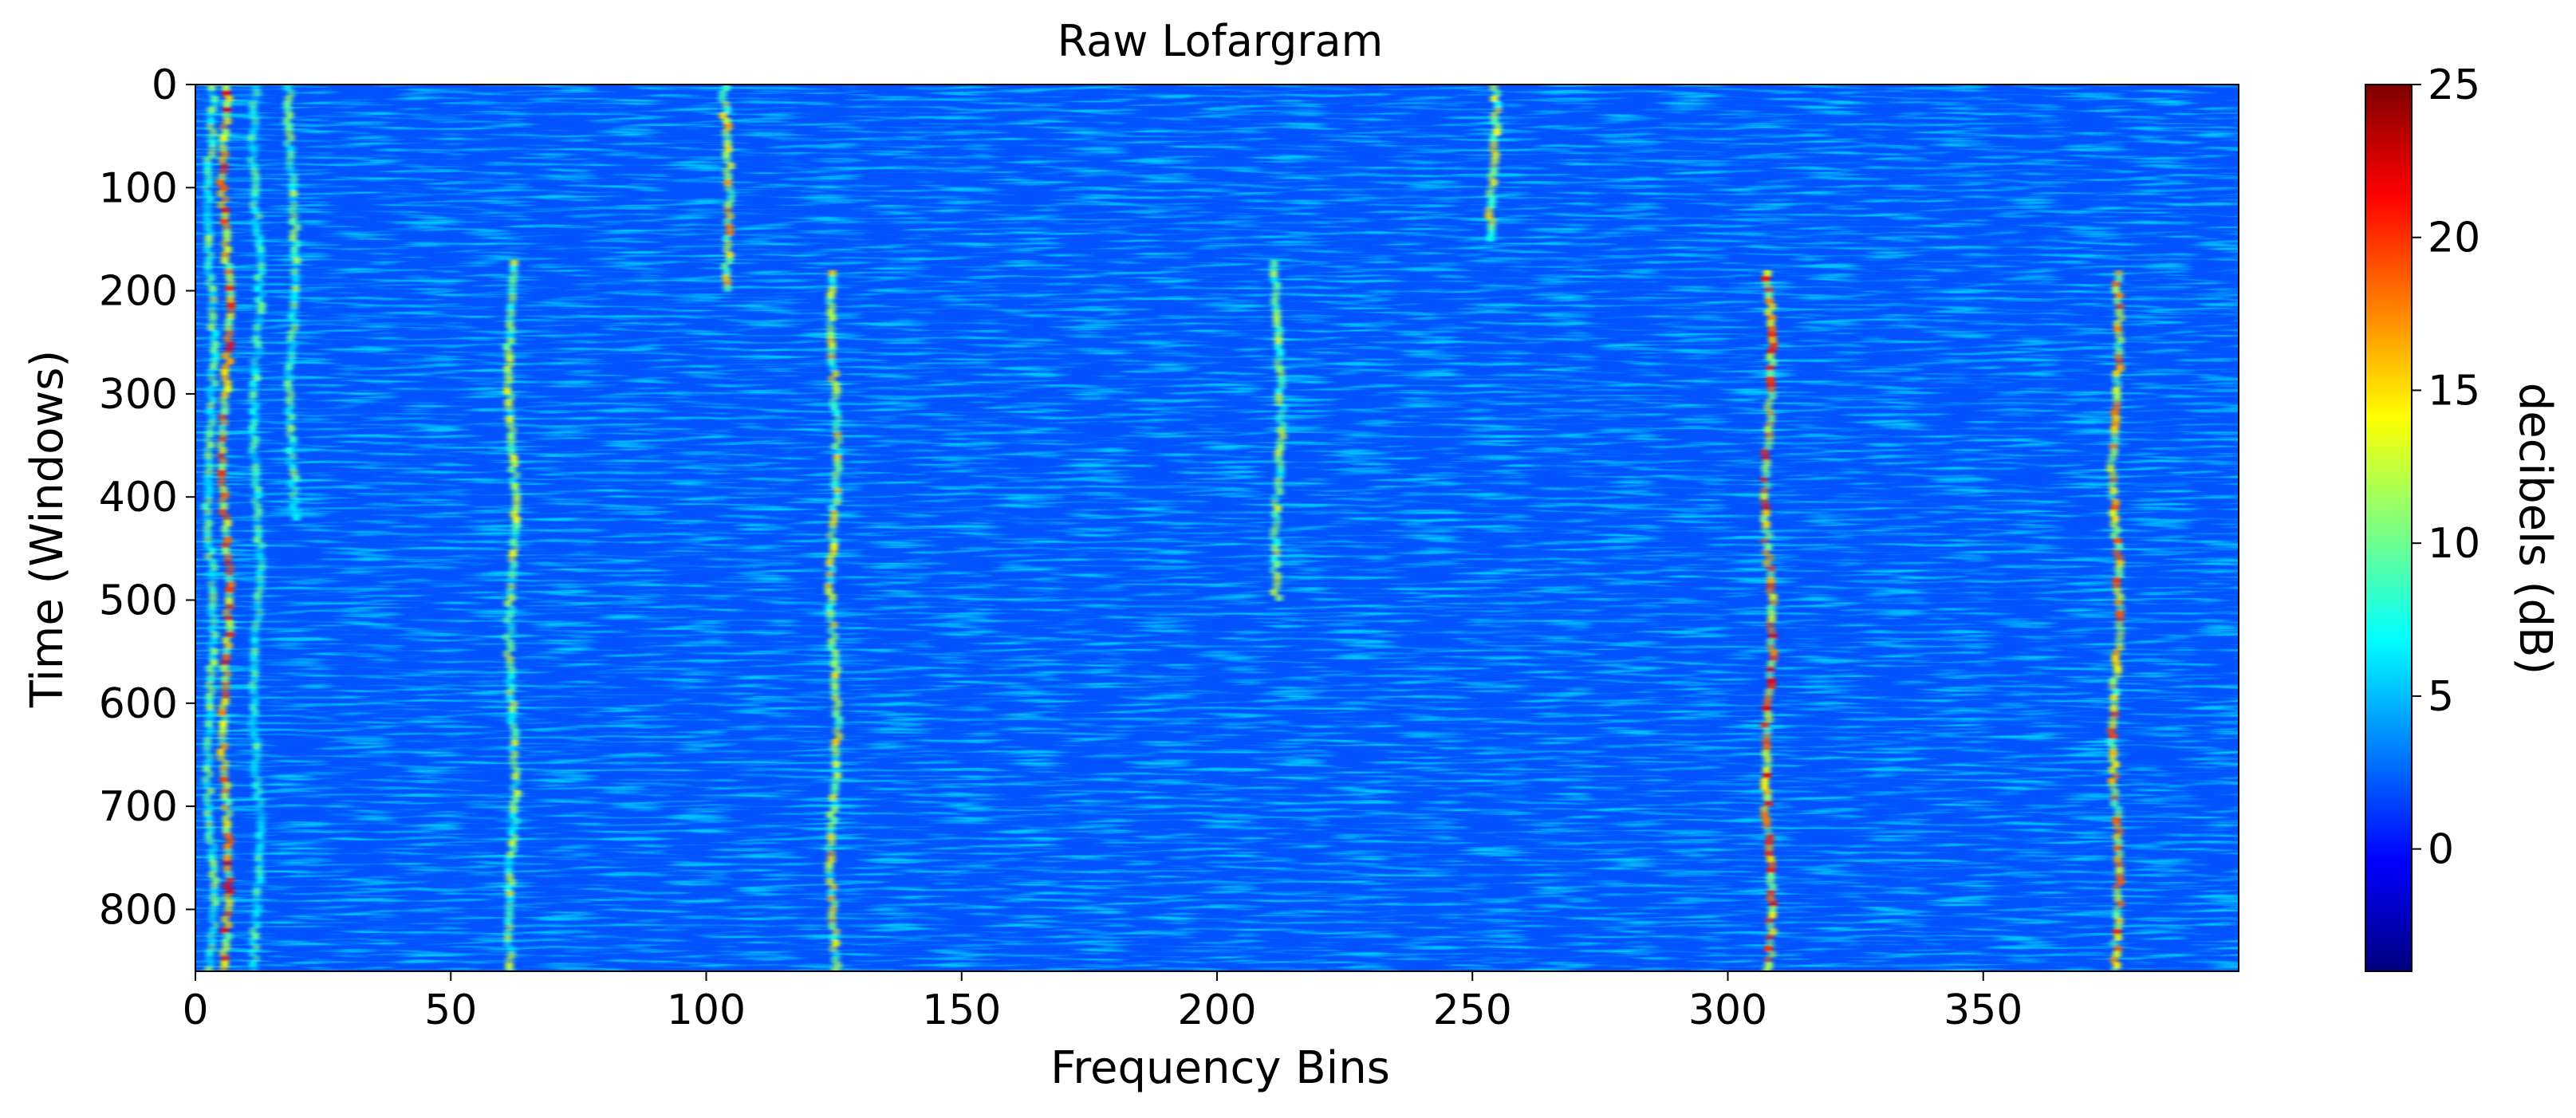  What do you see at coordinates (2454, 85) in the screenshot?
I see `colorbar-tick-label: 25` at bounding box center [2454, 85].